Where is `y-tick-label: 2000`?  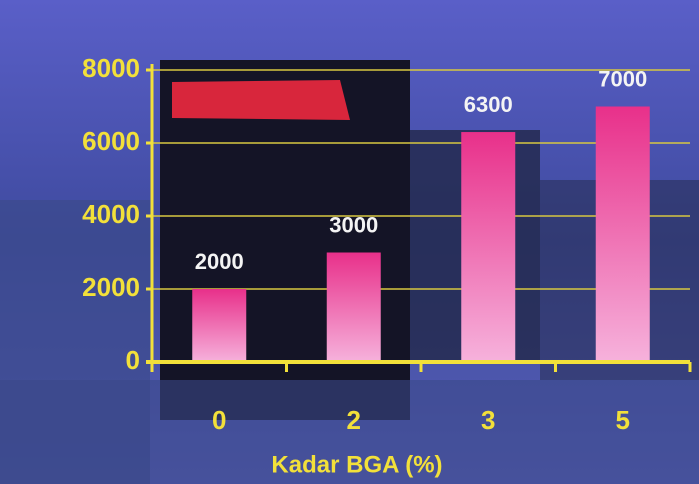 y-tick-label: 2000 is located at coordinates (111, 287).